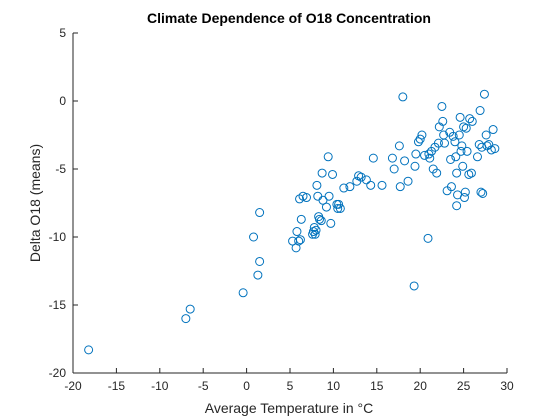 The image size is (560, 420). Describe the element at coordinates (60, 169) in the screenshot. I see `y-tick-label: -5` at that location.